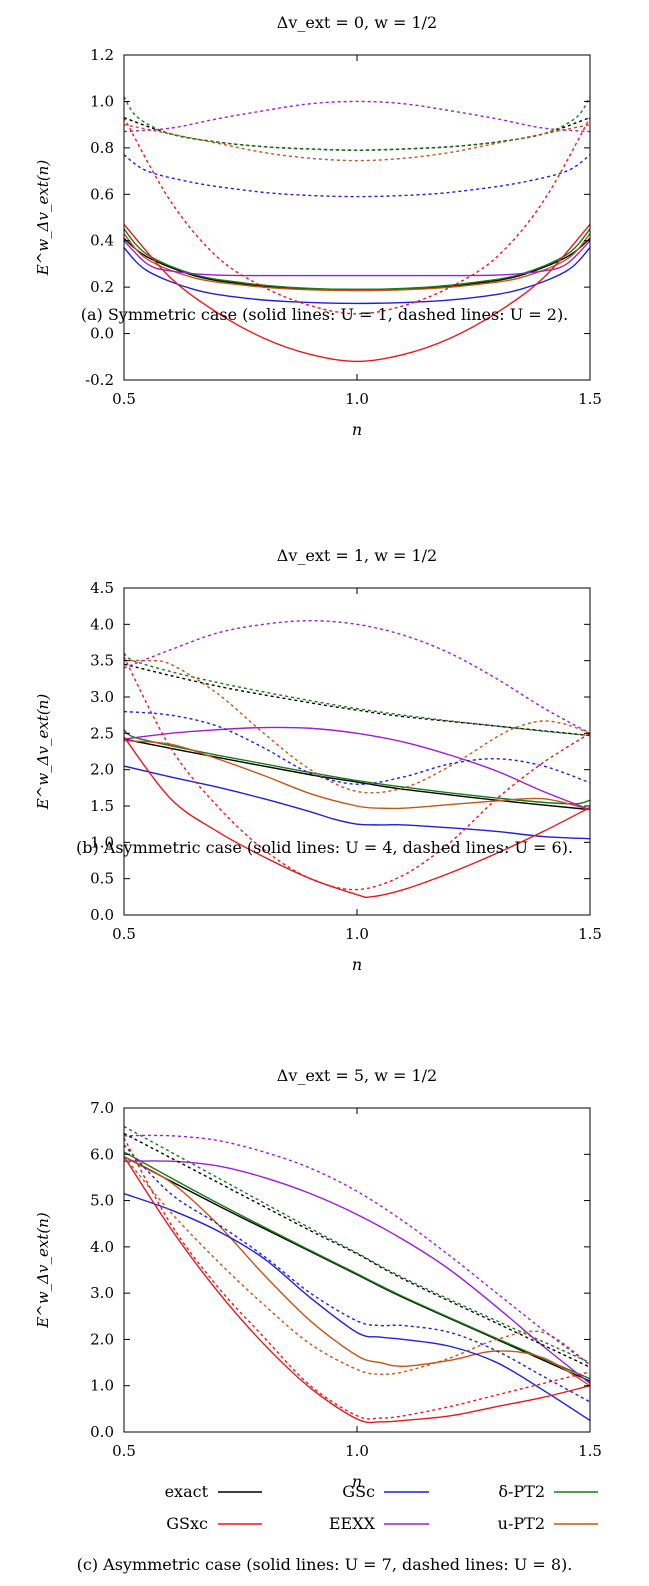 This screenshot has width=649, height=1586. I want to click on panel-1-xtick-label-2: 1.5, so click(590, 399).